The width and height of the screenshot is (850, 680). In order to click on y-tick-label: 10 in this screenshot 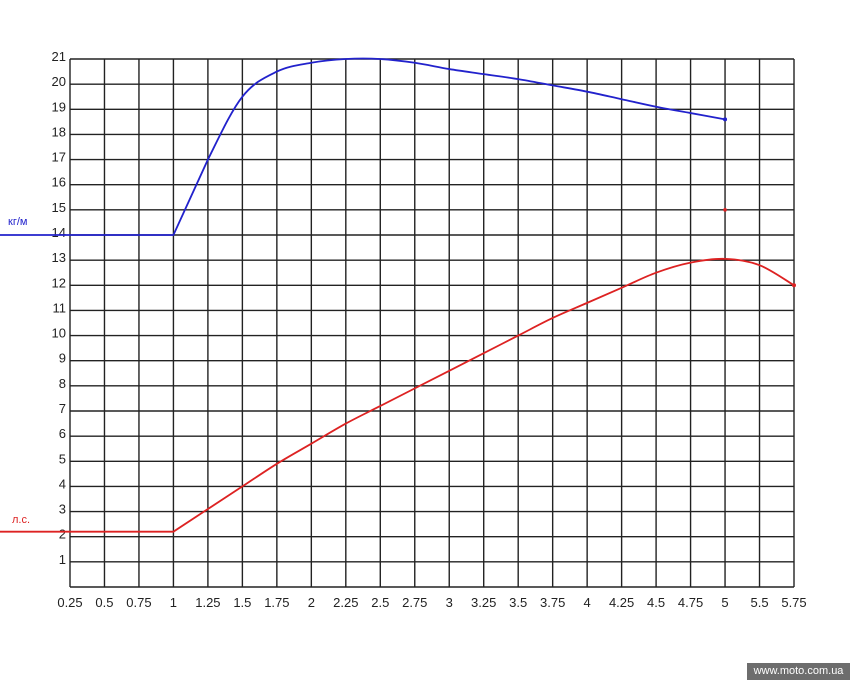, I will do `click(59, 333)`.